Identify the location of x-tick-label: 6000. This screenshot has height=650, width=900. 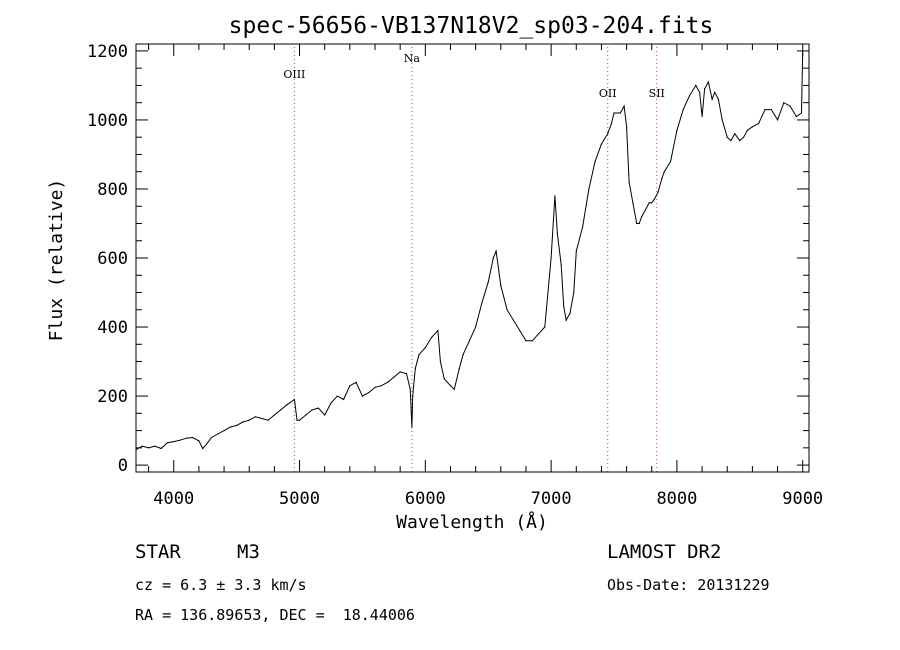
(425, 499).